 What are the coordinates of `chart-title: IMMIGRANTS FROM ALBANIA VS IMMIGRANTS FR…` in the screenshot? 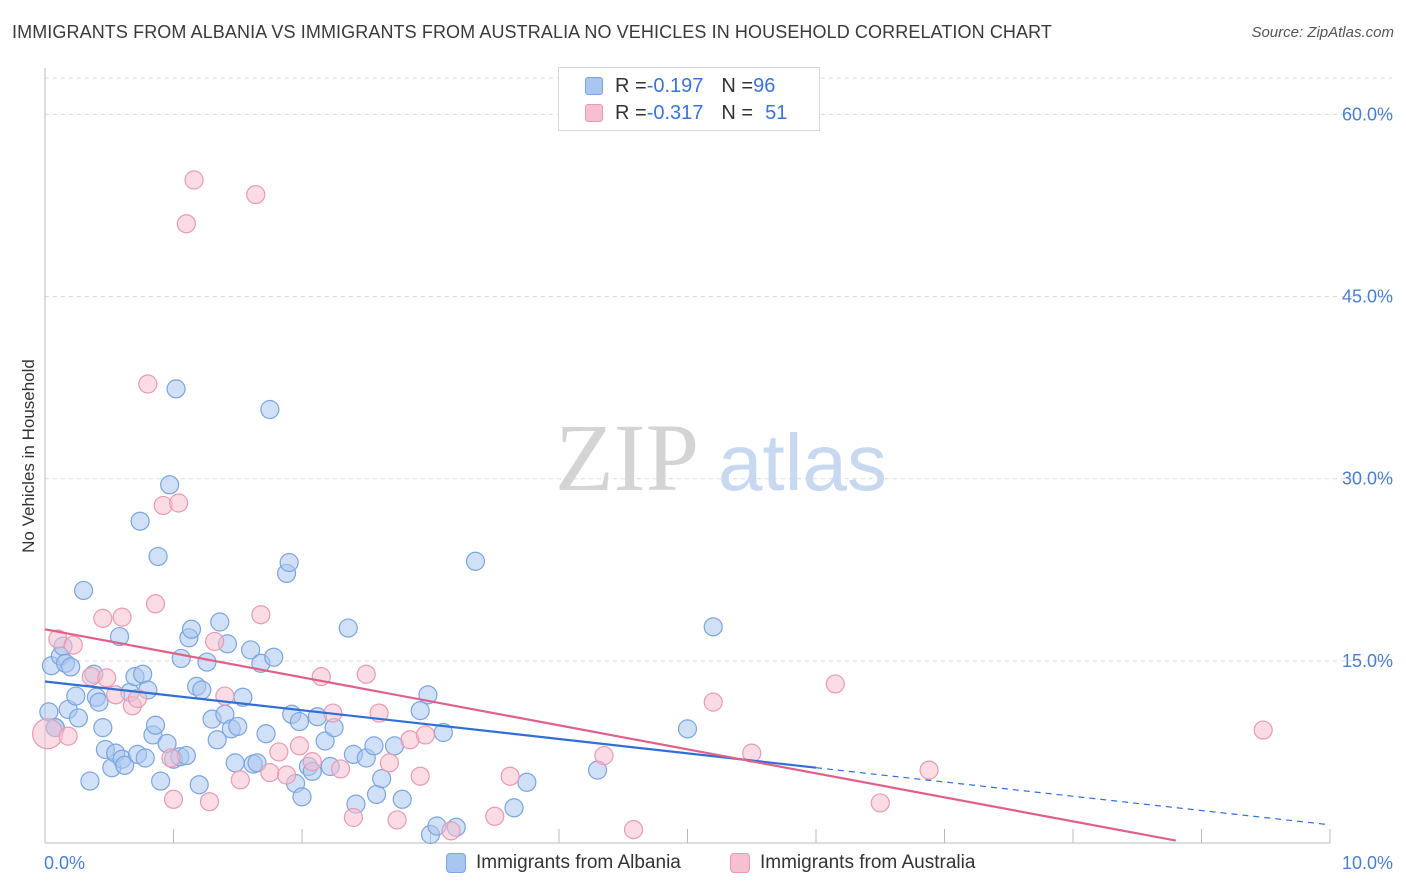 It's located at (532, 32).